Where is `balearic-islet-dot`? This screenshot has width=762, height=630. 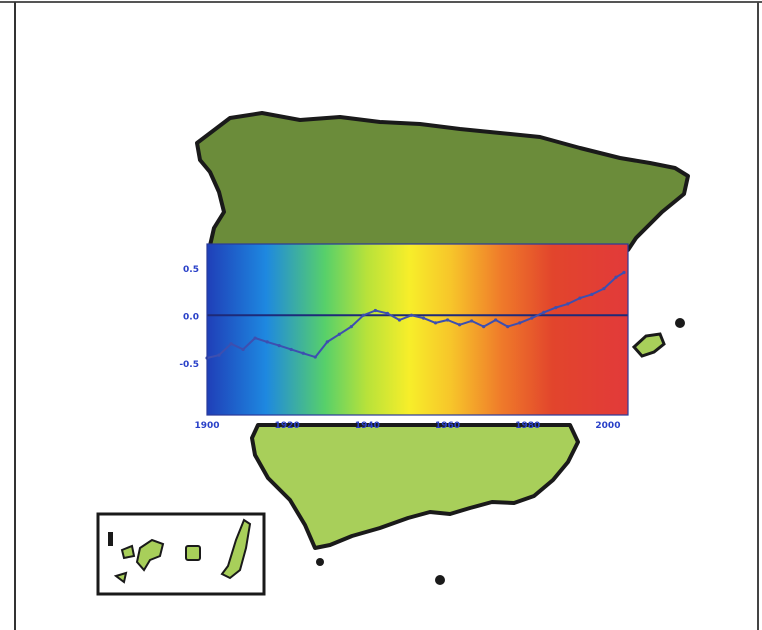 balearic-islet-dot is located at coordinates (680, 323).